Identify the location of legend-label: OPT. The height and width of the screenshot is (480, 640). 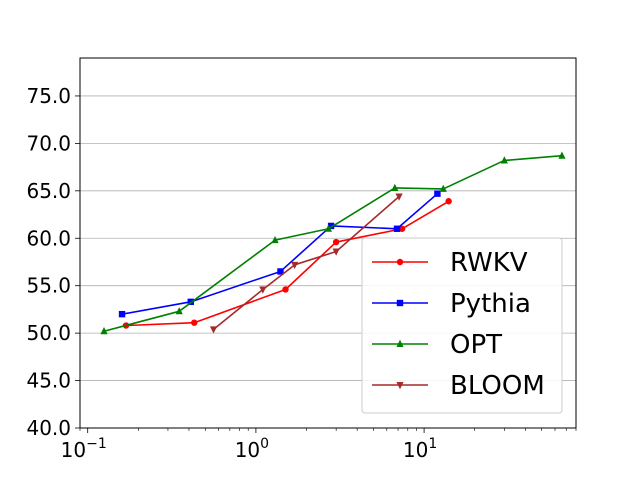
(476, 345).